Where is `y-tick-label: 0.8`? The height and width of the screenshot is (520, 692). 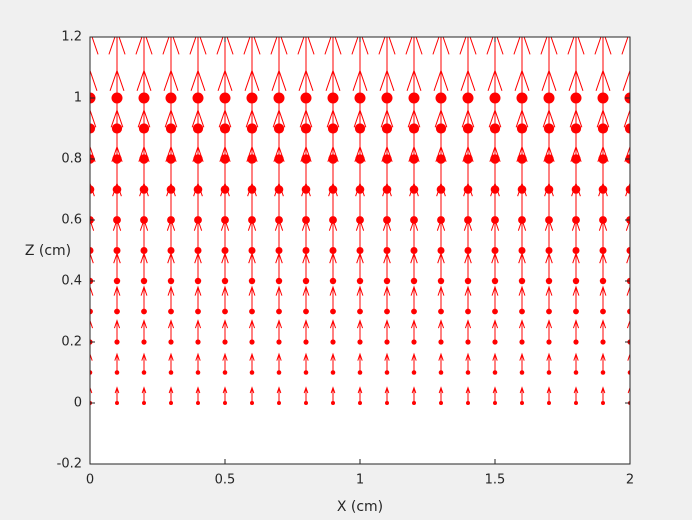 y-tick-label: 0.8 is located at coordinates (71, 159).